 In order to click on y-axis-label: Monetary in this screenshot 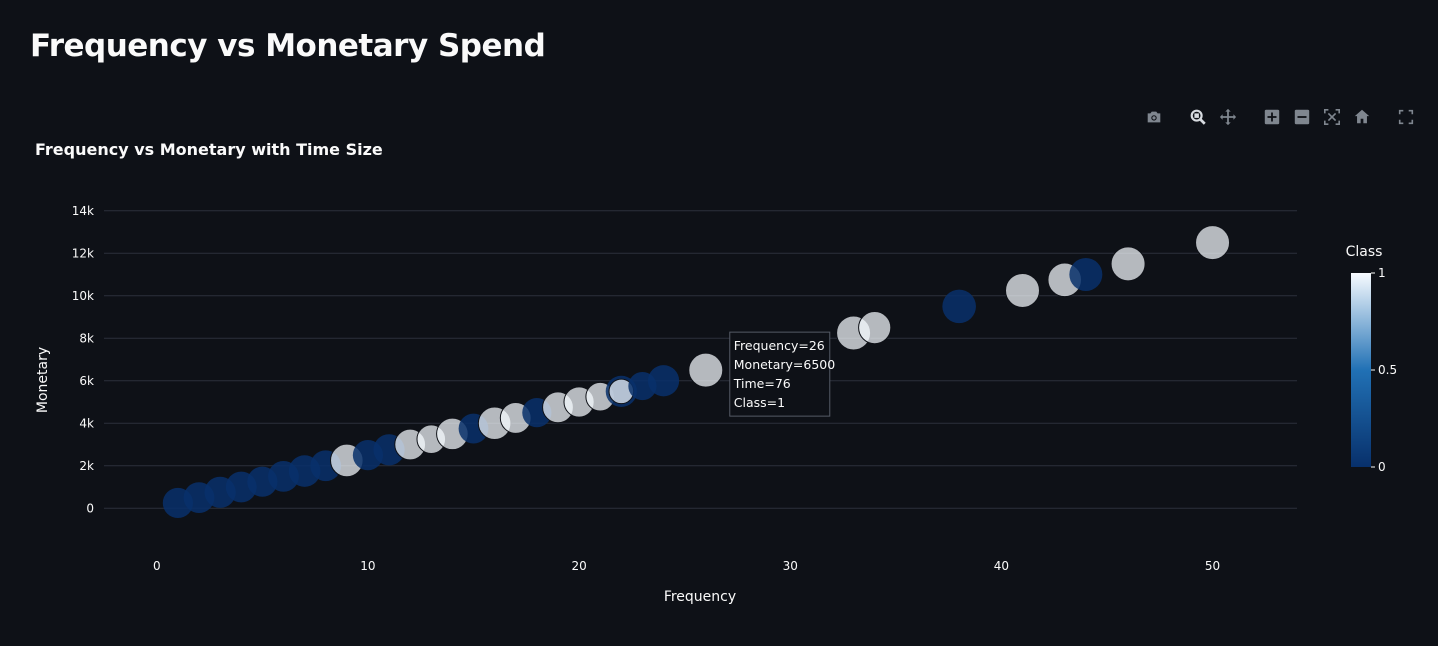, I will do `click(43, 380)`.